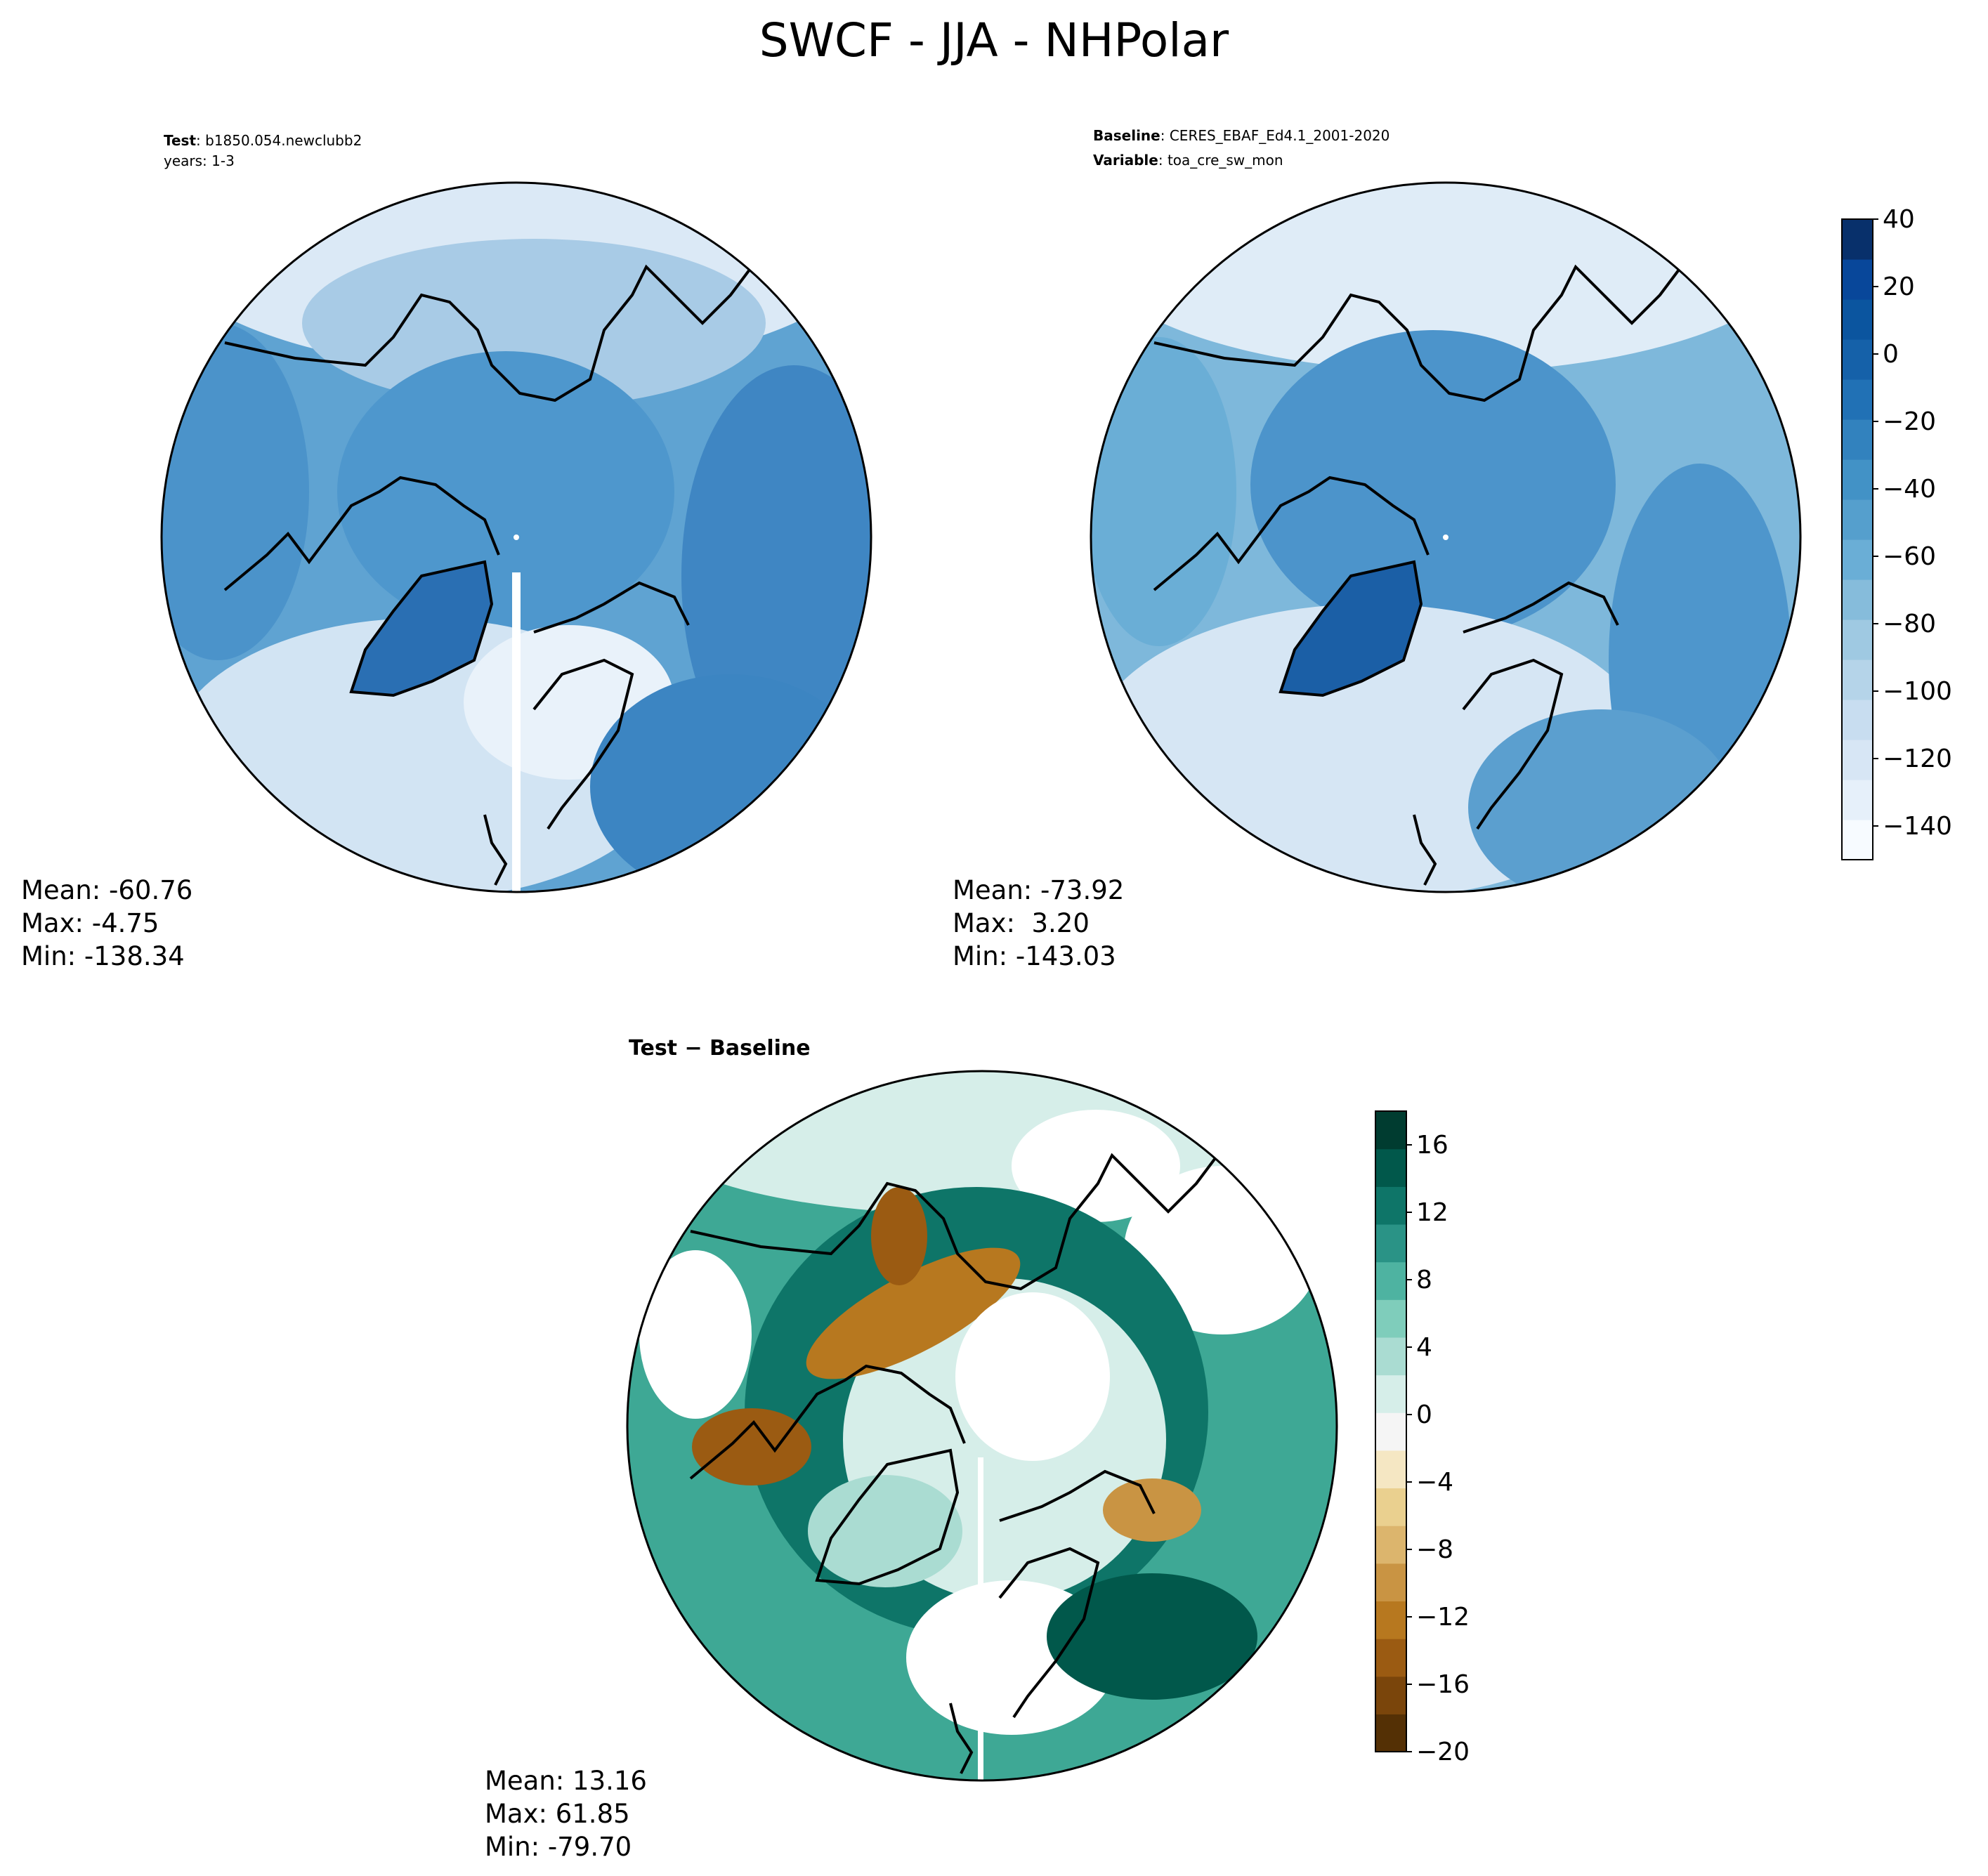  I want to click on test-field-west, so click(235, 491).